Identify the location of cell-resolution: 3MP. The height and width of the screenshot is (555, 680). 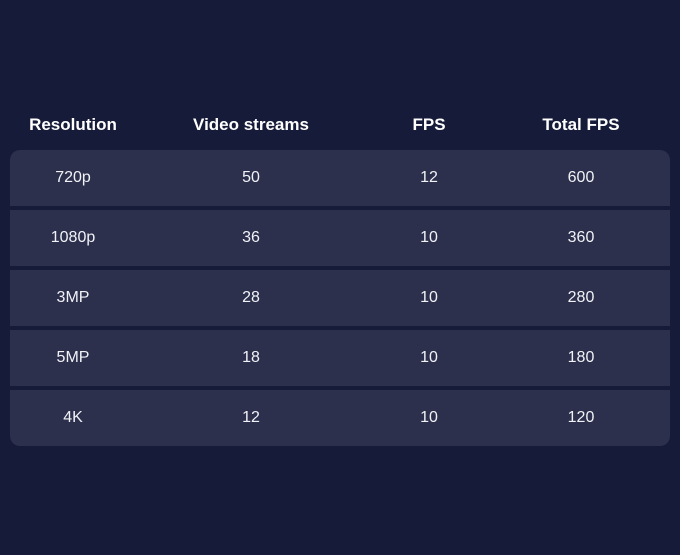
(73, 297).